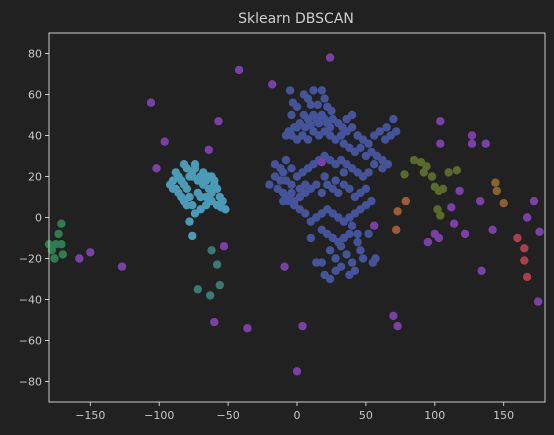  Describe the element at coordinates (38, 218) in the screenshot. I see `y-tick-label-4: 0` at that location.